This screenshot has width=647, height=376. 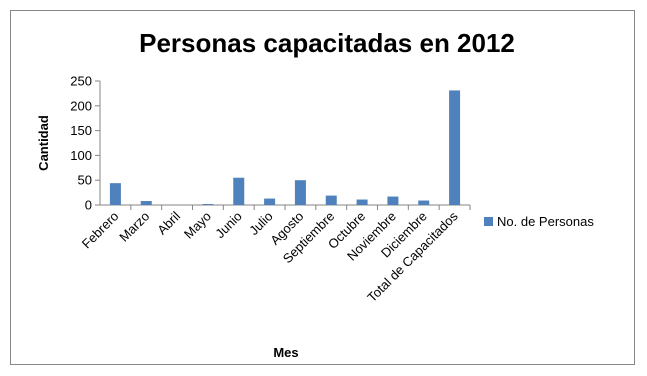 I want to click on x-tick-label: Marzo, so click(x=134, y=227).